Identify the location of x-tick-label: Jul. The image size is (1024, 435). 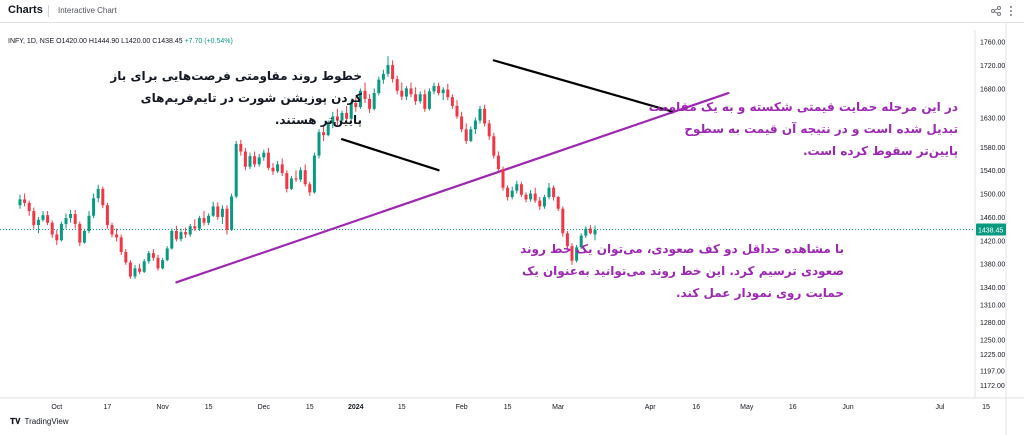
(940, 407).